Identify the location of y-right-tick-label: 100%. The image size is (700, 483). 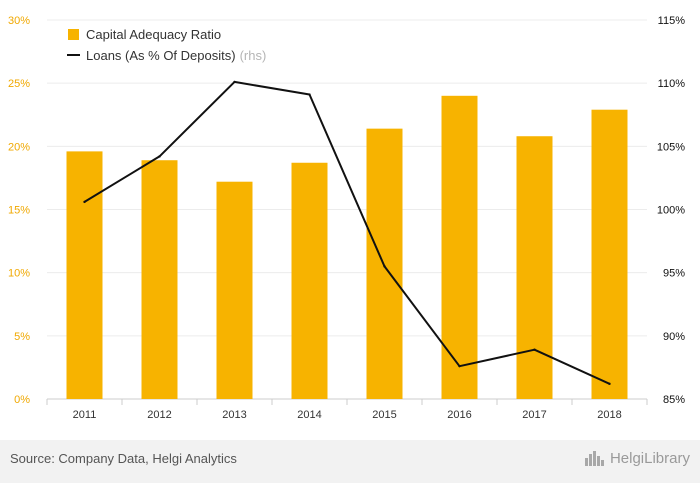
(671, 211).